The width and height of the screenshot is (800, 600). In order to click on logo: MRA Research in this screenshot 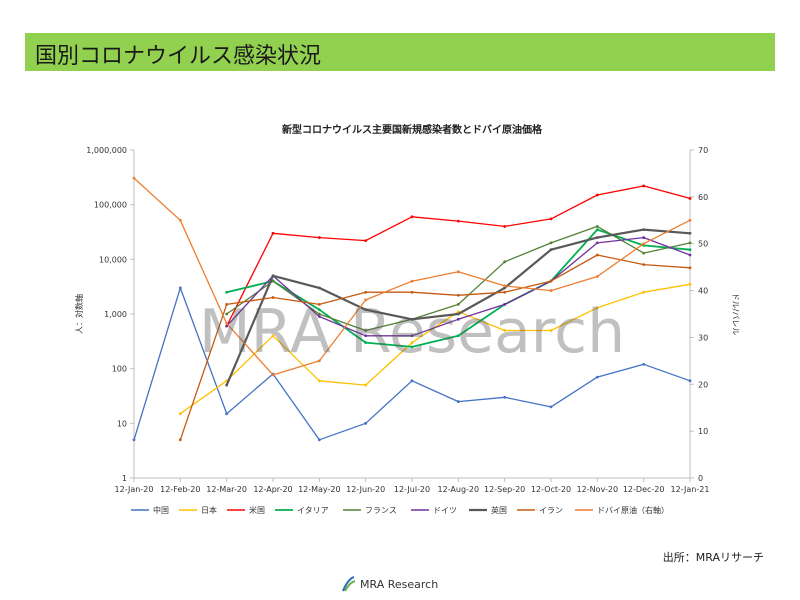, I will do `click(389, 584)`.